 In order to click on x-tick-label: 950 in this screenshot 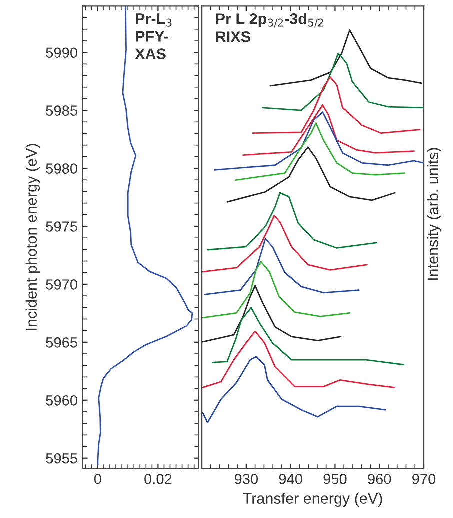, I will do `click(335, 479)`.